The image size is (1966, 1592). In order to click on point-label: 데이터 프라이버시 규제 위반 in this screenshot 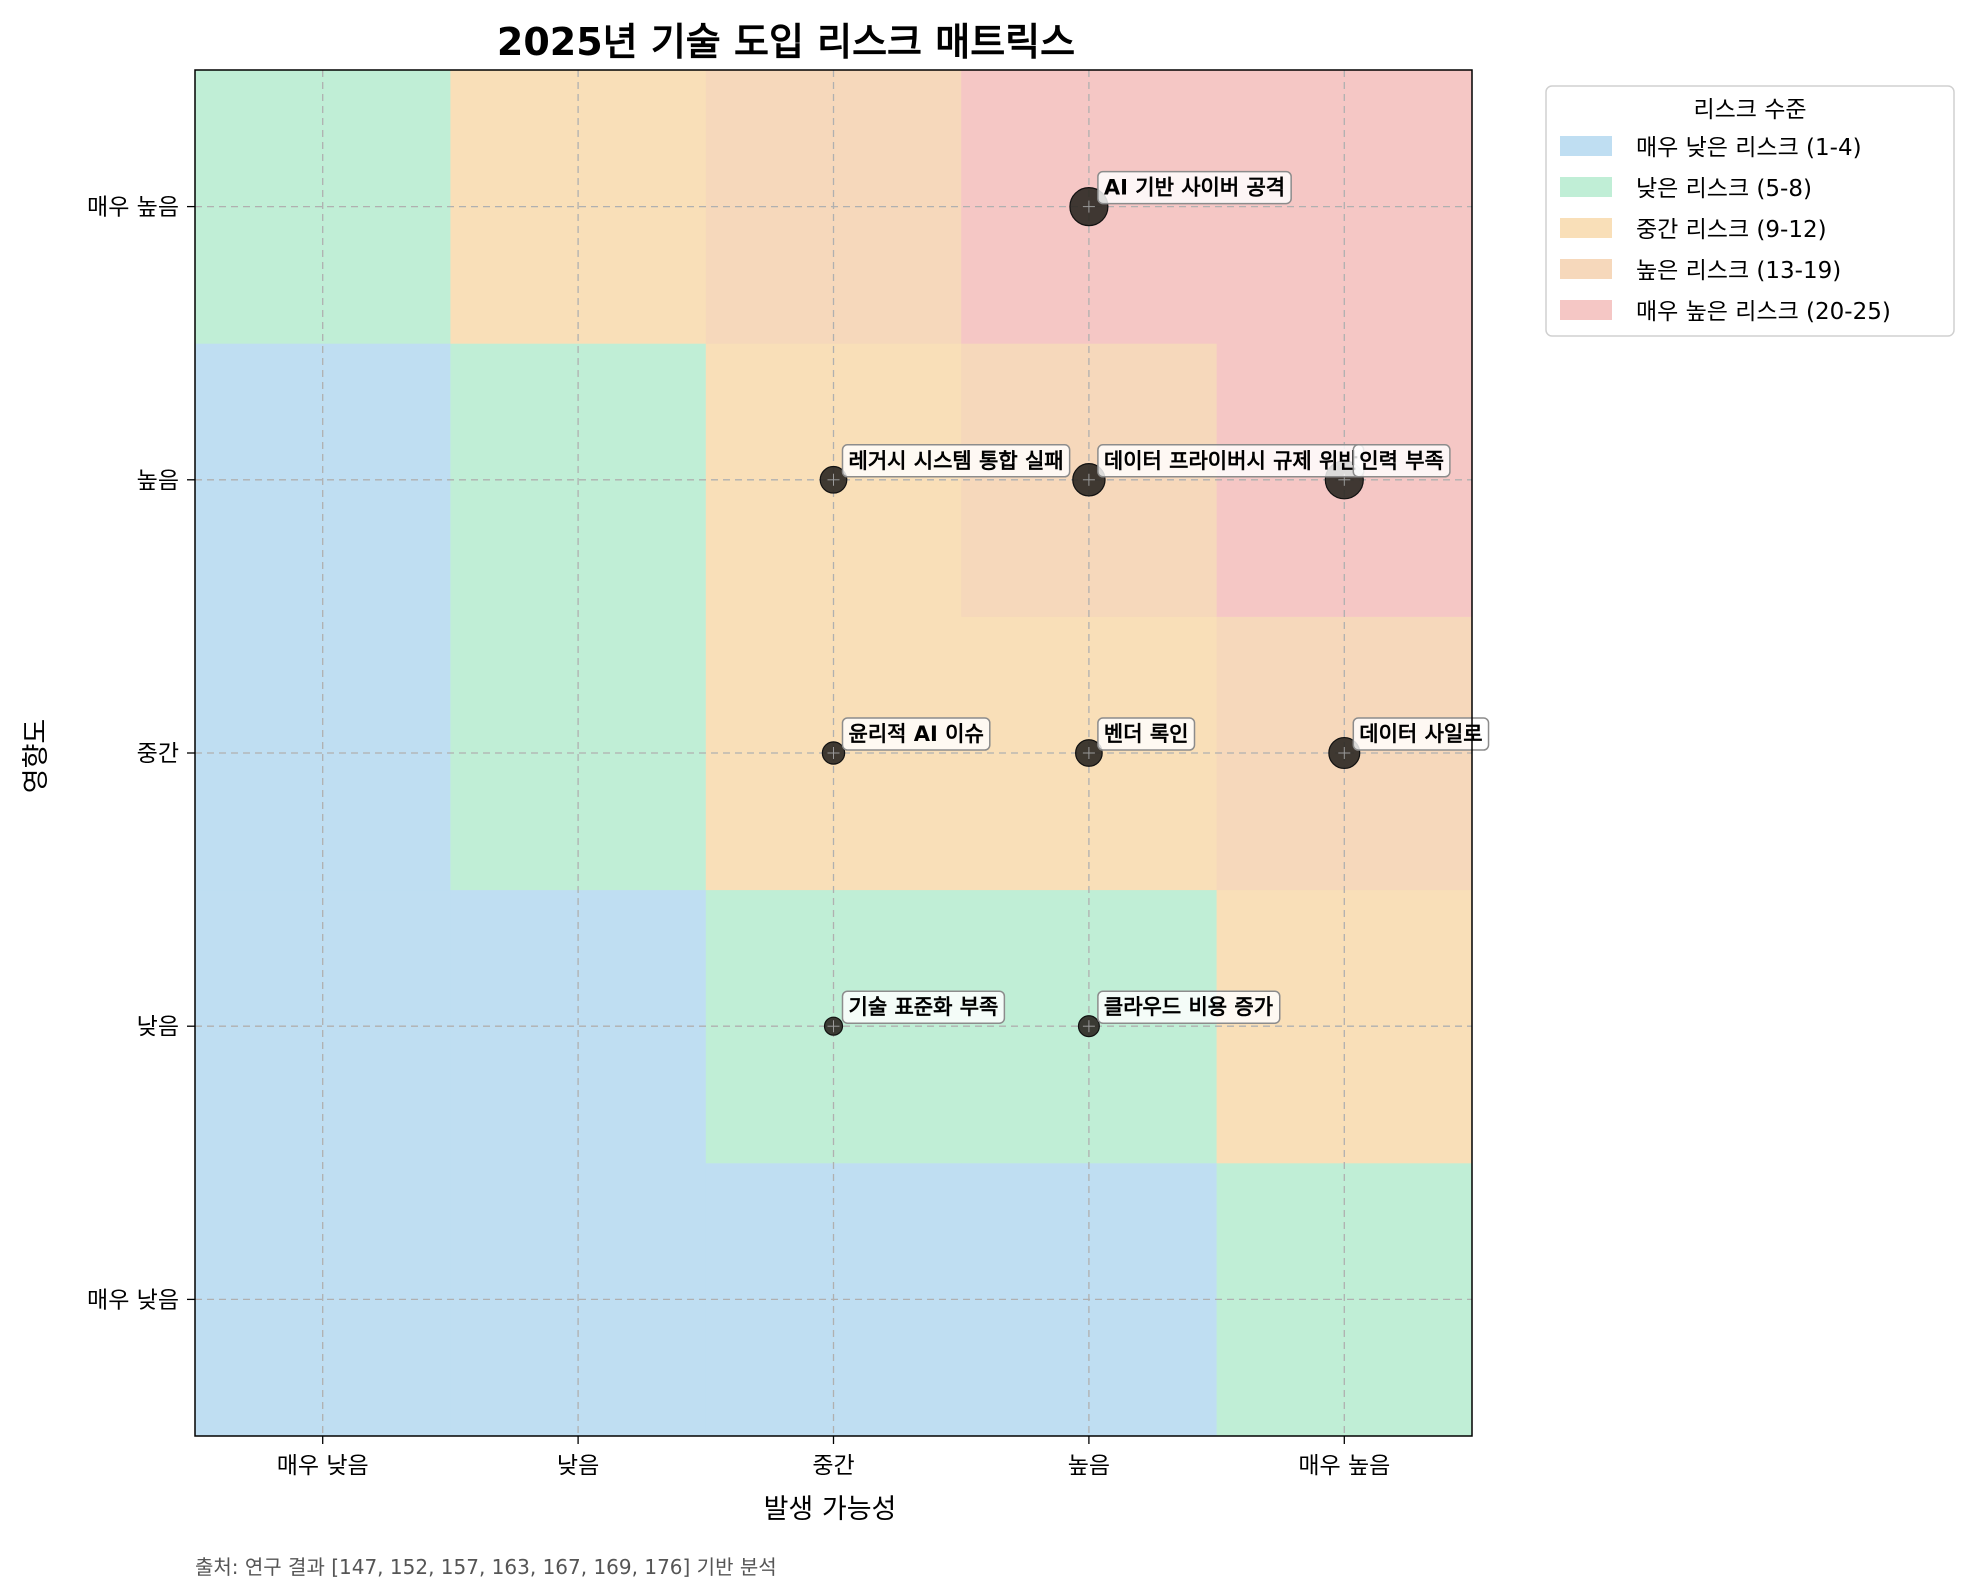, I will do `click(1231, 461)`.